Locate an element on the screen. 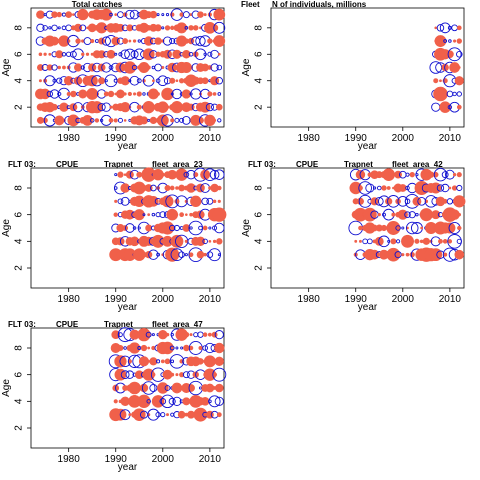 This screenshot has width=480, height=480. x-tick-label: 1980 is located at coordinates (309, 138).